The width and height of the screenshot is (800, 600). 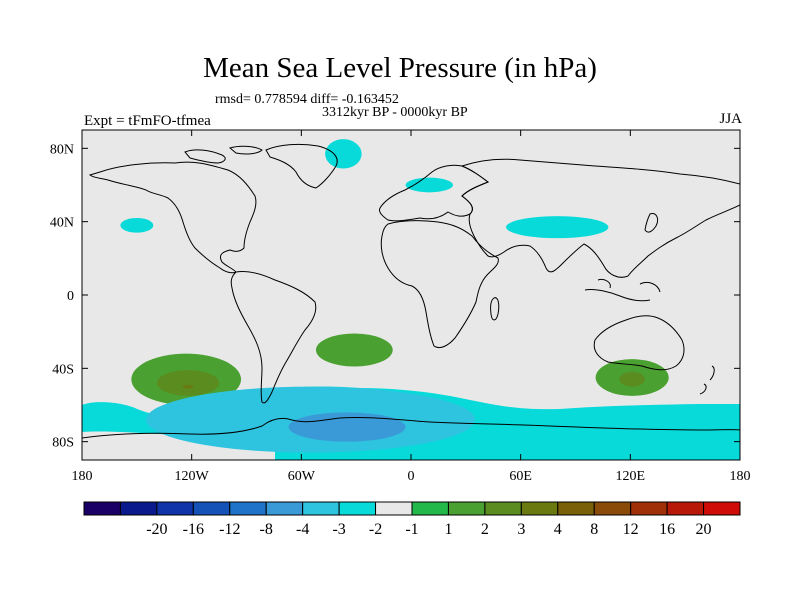 I want to click on lon-tick-label: 0, so click(x=411, y=476).